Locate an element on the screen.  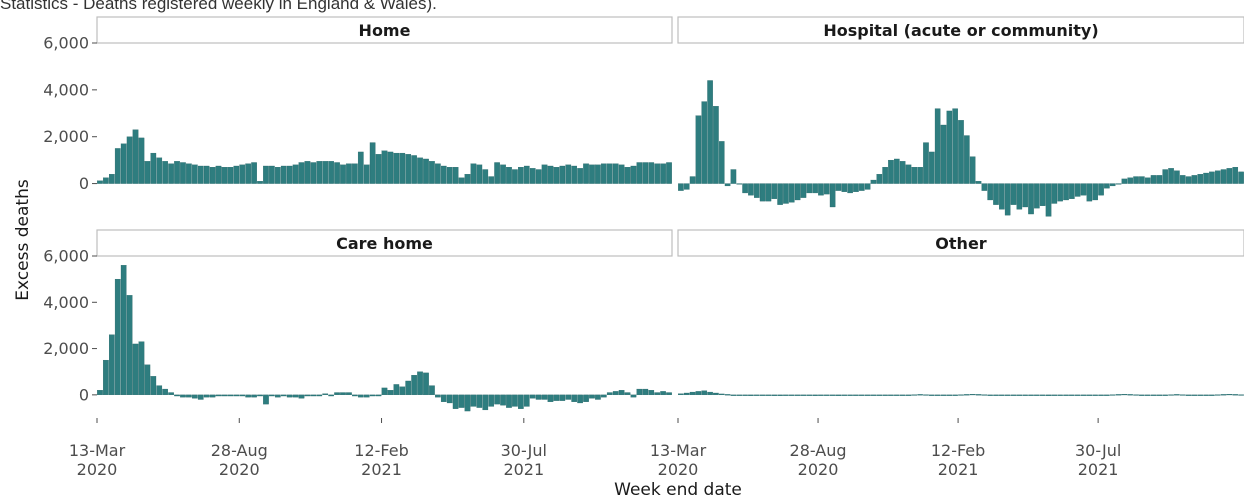
x-tick-label: 28-Aug is located at coordinates (818, 450).